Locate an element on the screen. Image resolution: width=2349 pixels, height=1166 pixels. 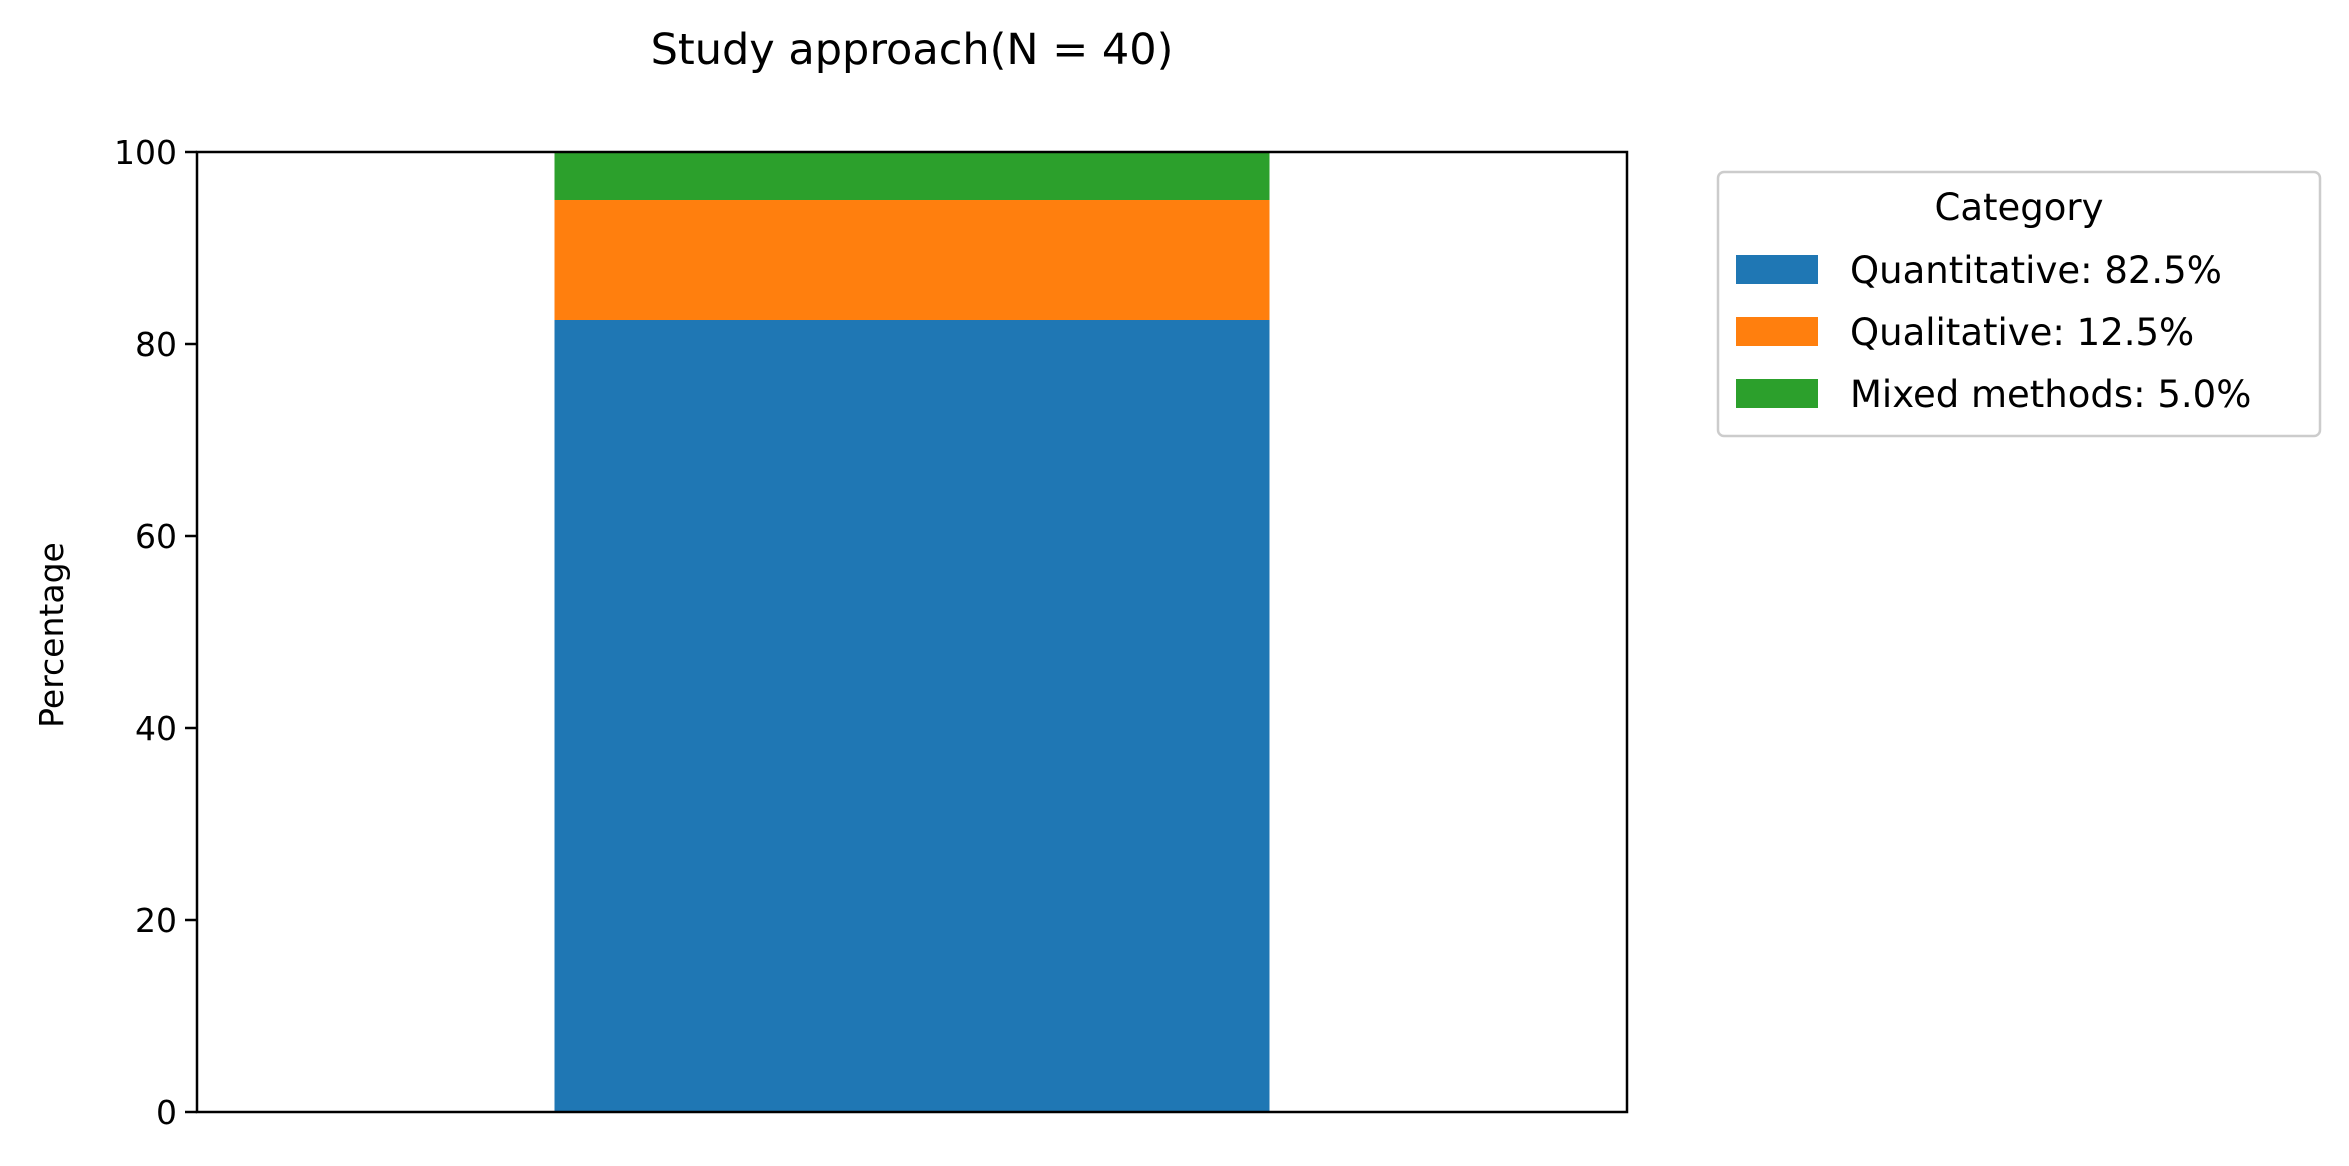
legend-label-2: Qualitative: 12.5% is located at coordinates (2022, 332).